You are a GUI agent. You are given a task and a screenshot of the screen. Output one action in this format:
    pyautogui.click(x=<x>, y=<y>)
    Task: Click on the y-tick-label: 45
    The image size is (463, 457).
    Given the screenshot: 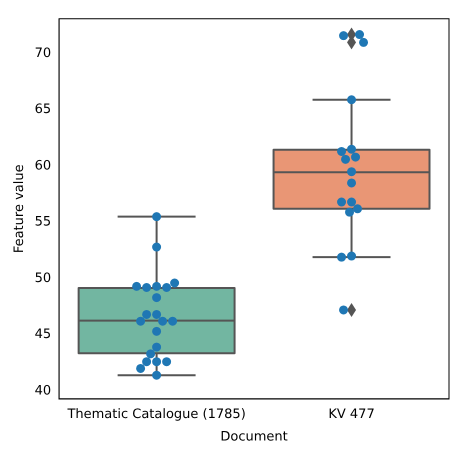 What is the action you would take?
    pyautogui.click(x=43, y=334)
    